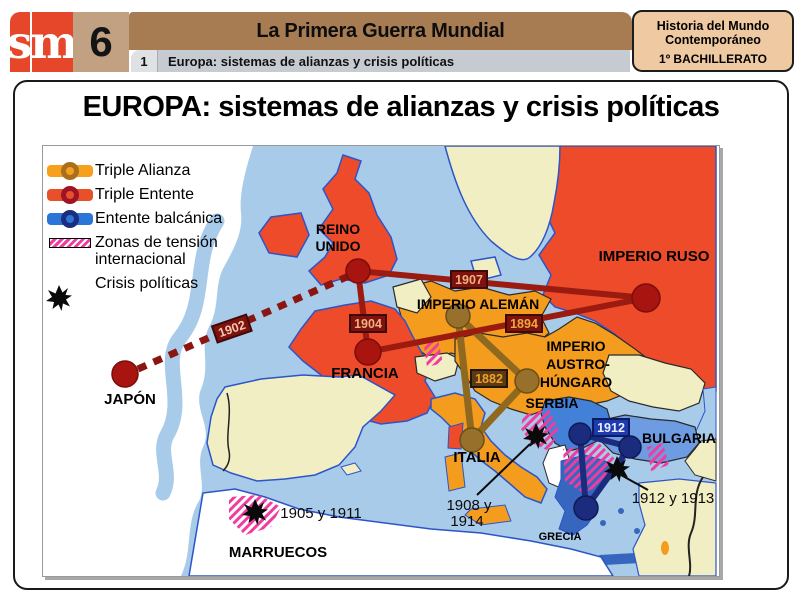 This screenshot has width=800, height=600. What do you see at coordinates (492, 348) in the screenshot?
I see `alianza-line-germany-austria` at bounding box center [492, 348].